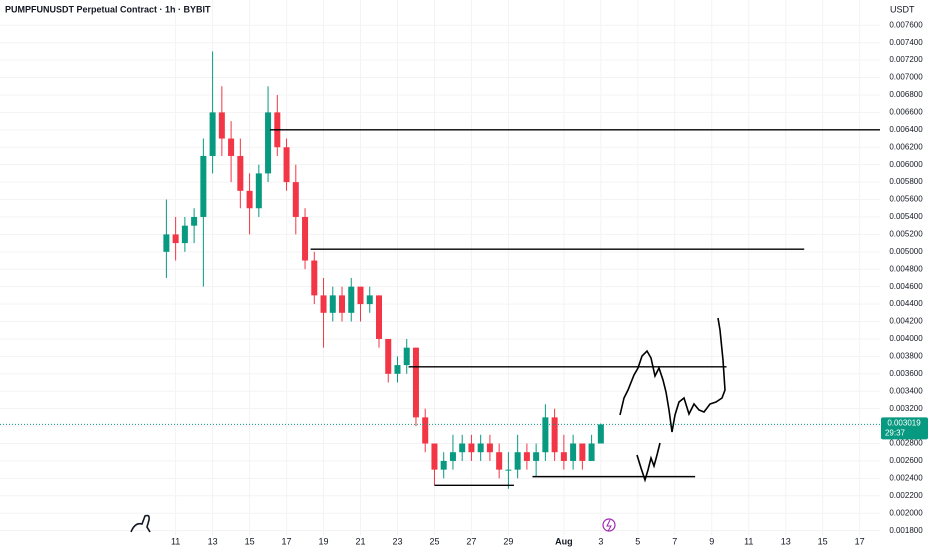 This screenshot has height=550, width=932. Describe the element at coordinates (508, 541) in the screenshot. I see `x-tick-label: 29` at that location.